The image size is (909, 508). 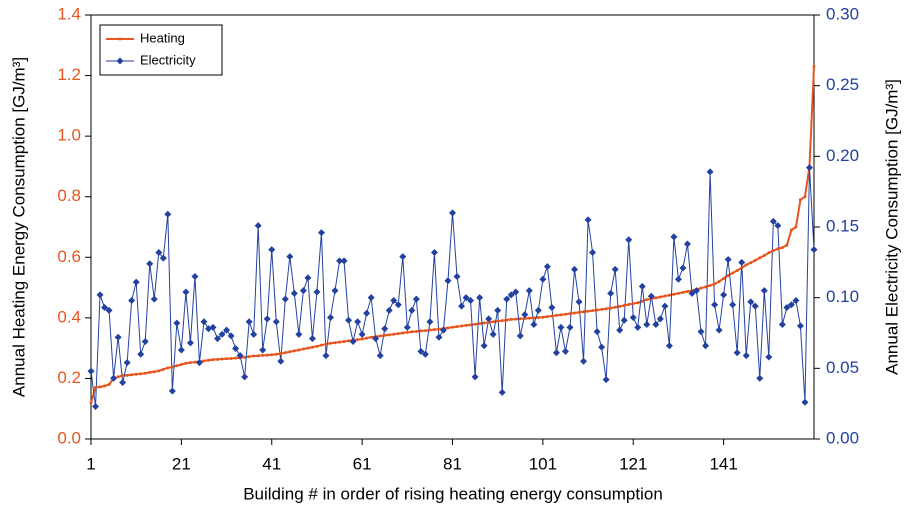 I want to click on y2-tick-label: 0.10, so click(x=842, y=296).